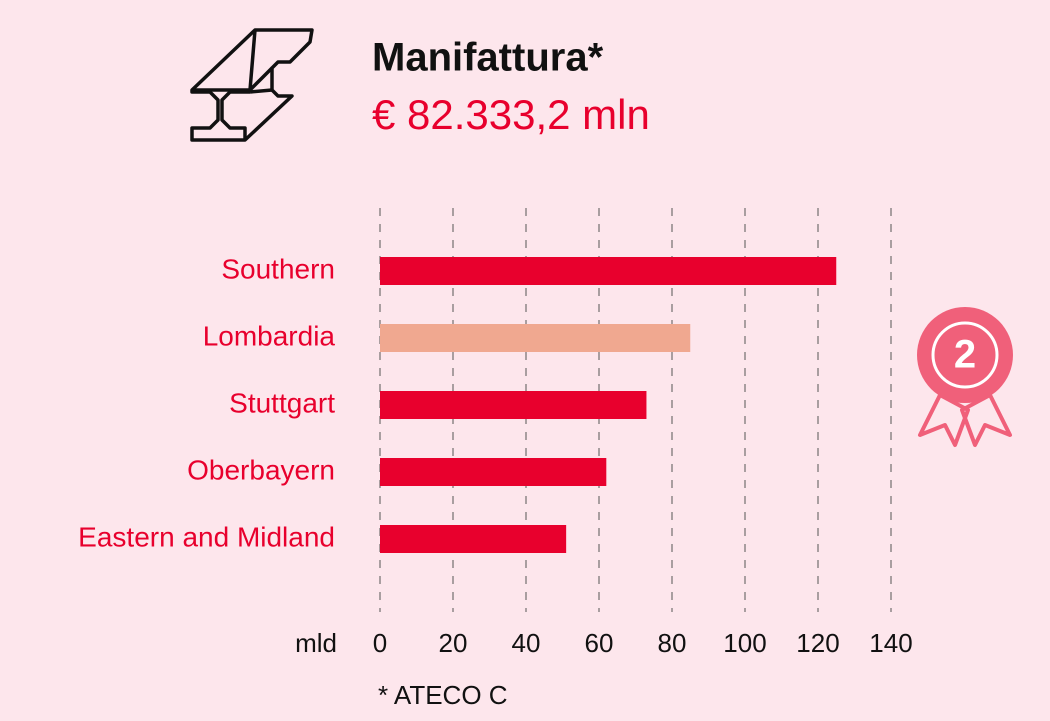 This screenshot has width=1050, height=721. I want to click on x-tick-label: 0, so click(380, 643).